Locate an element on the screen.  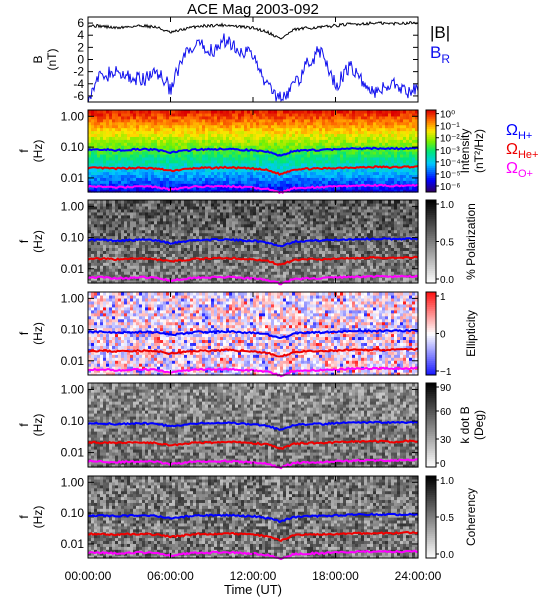
x-tick-label: 06:00:00 is located at coordinates (170, 576).